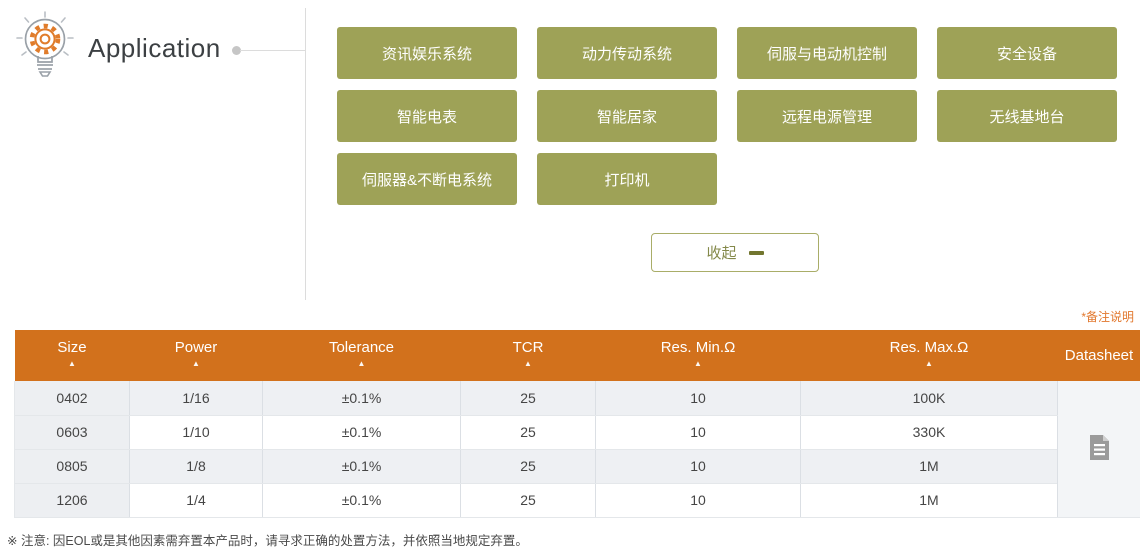  Describe the element at coordinates (698, 347) in the screenshot. I see `column-label: Res. Min.Ω` at that location.